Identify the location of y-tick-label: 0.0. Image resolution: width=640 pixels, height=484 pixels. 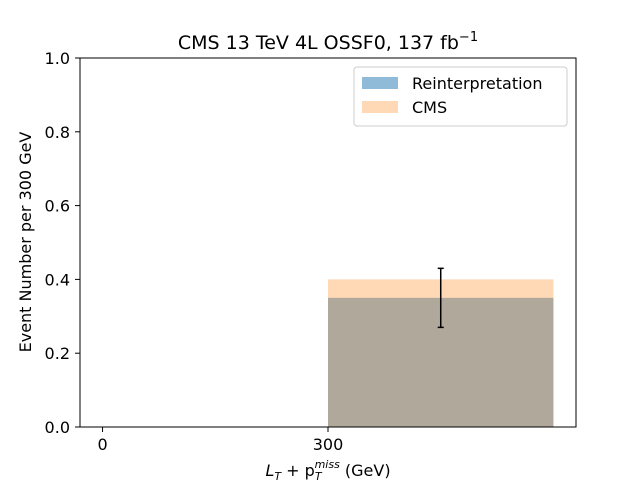
(57, 427).